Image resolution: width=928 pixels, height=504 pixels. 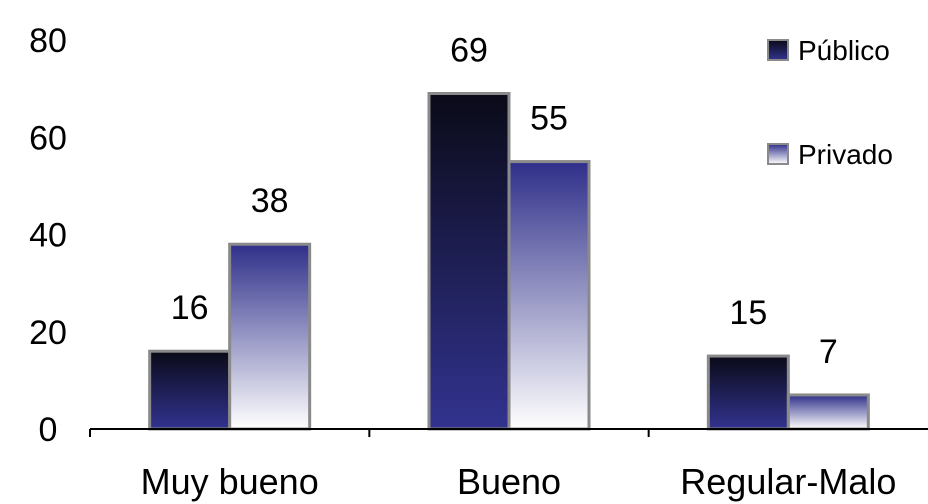 I want to click on y-axis-tick-labels: 0 20 40 60 80, so click(x=48, y=235).